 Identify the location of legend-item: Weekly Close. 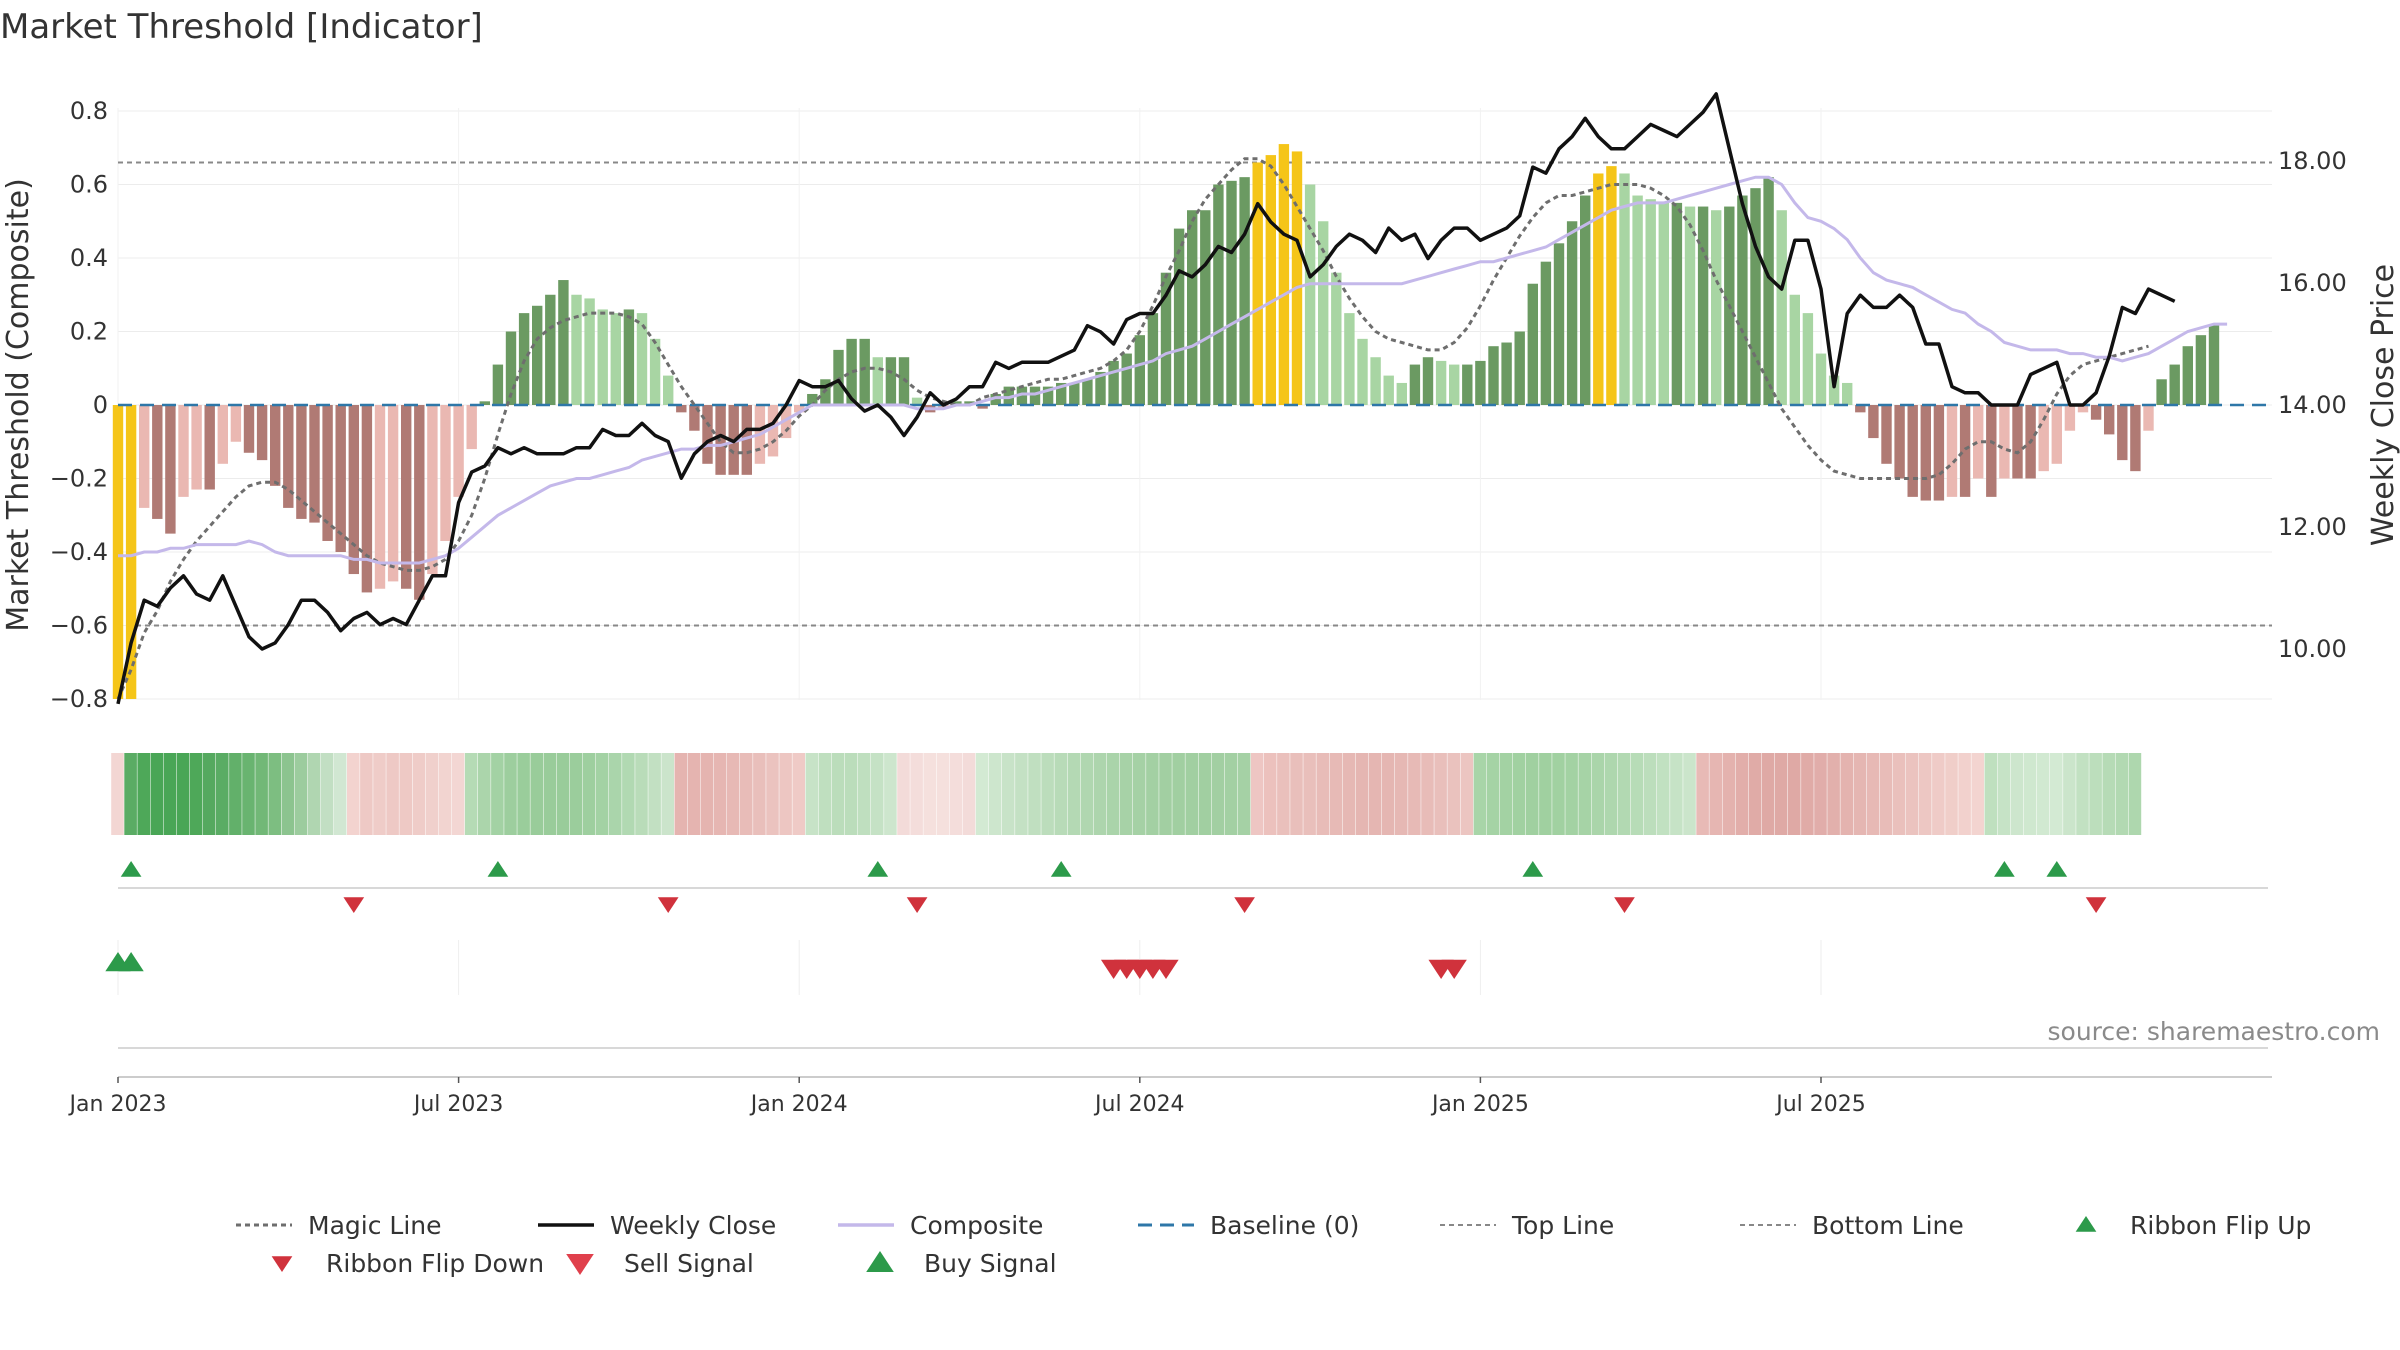
(657, 1225).